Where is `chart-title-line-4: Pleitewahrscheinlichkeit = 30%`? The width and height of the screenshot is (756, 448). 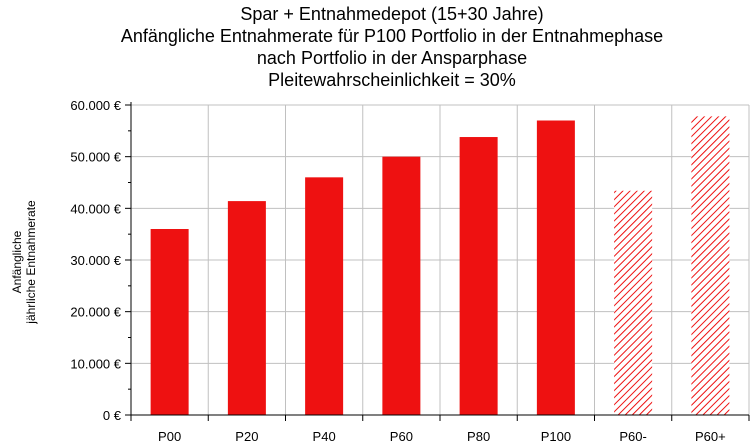
chart-title-line-4: Pleitewahrscheinlichkeit = 30% is located at coordinates (392, 80).